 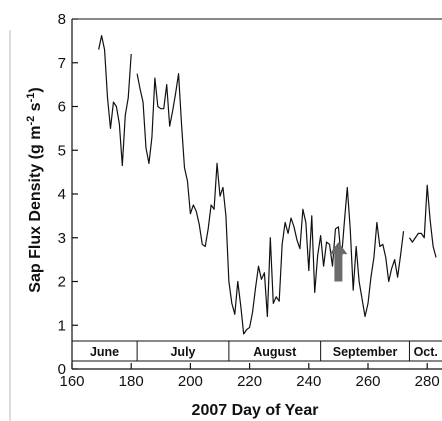 I want to click on up-arrow-icon, so click(x=338, y=262).